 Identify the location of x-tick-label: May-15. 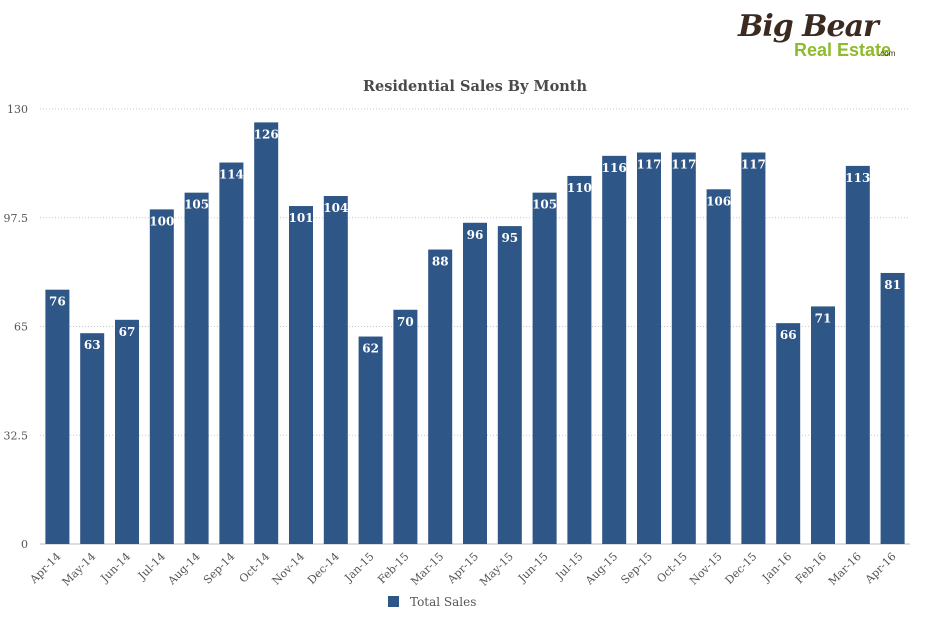
(496, 569).